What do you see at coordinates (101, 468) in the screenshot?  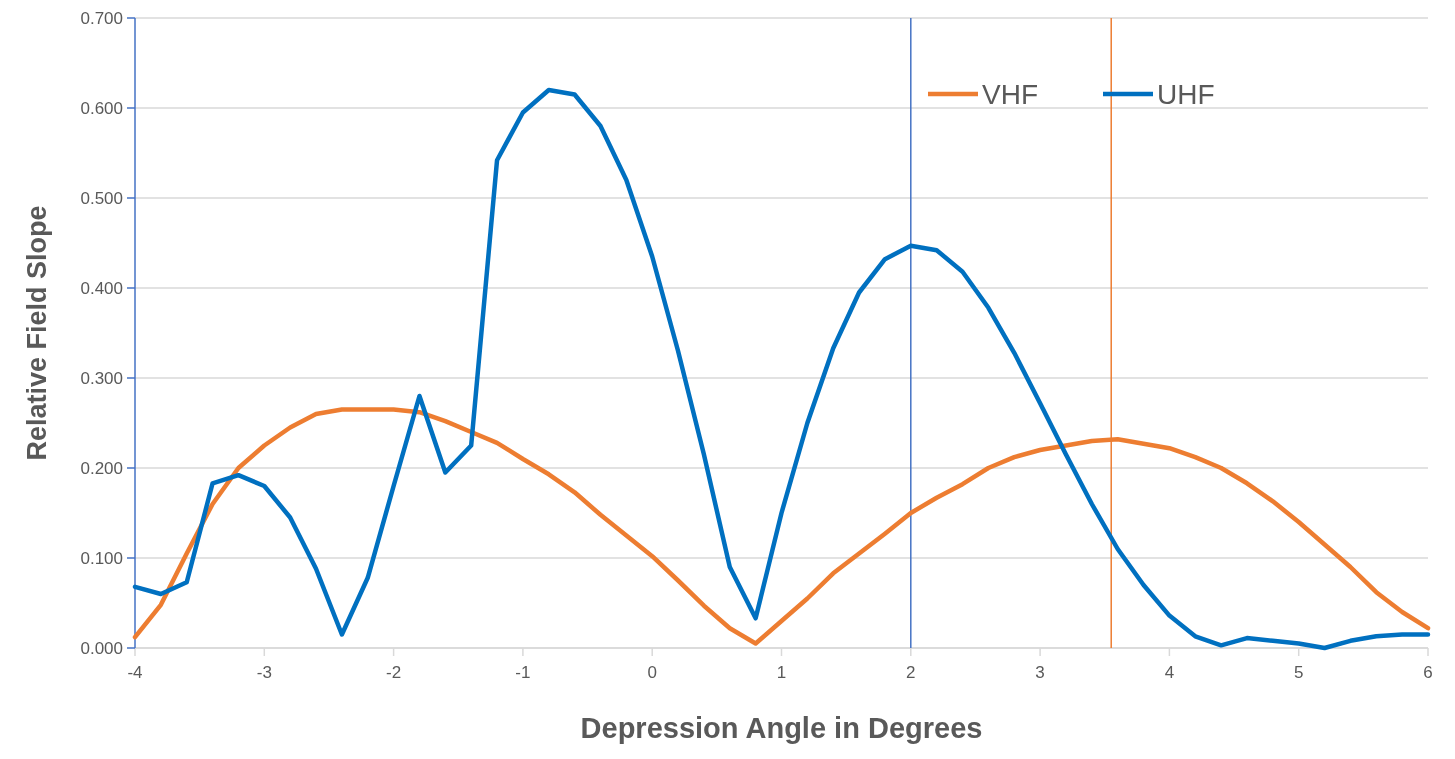 I see `y-tick-label: 0.200` at bounding box center [101, 468].